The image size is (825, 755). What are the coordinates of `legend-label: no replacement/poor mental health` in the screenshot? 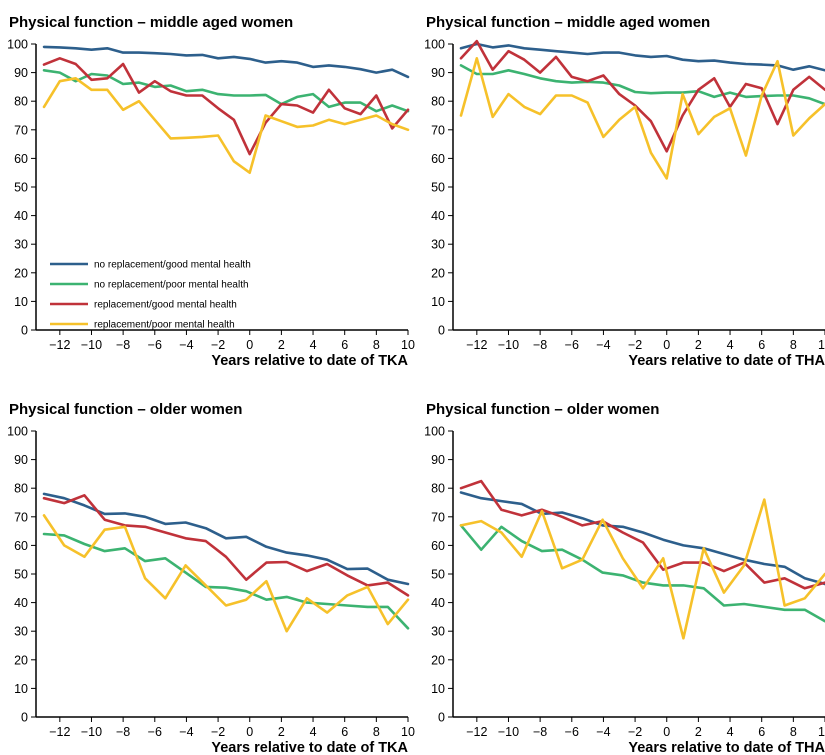 It's located at (171, 285).